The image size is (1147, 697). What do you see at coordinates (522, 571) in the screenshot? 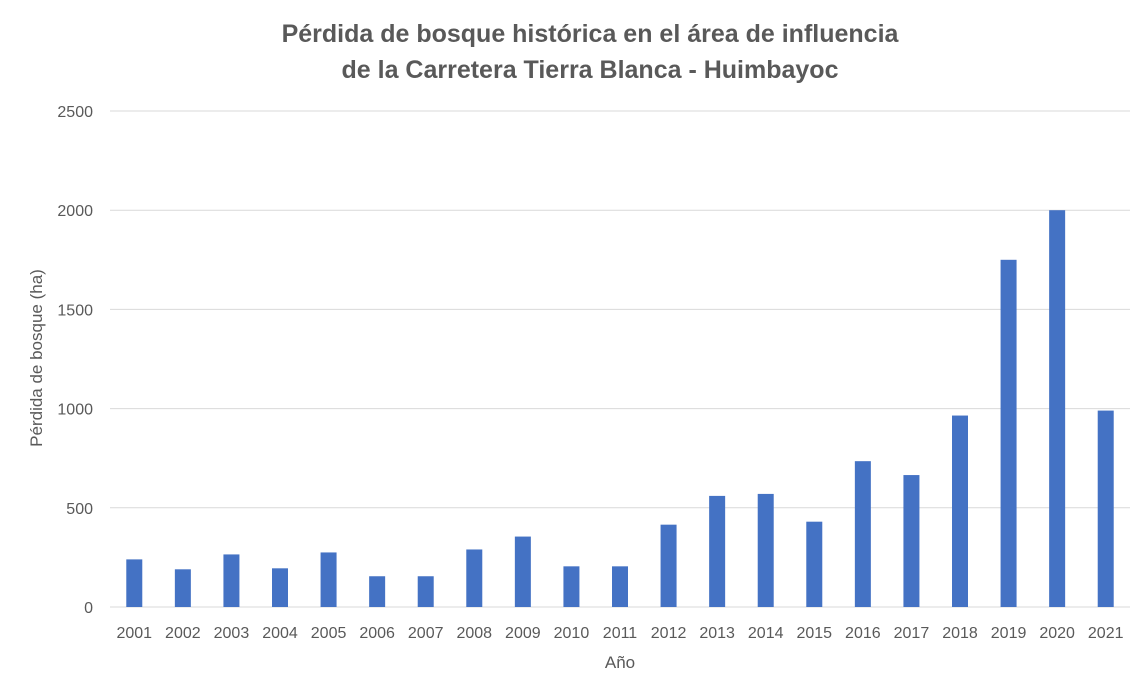
I see `bar-2009` at bounding box center [522, 571].